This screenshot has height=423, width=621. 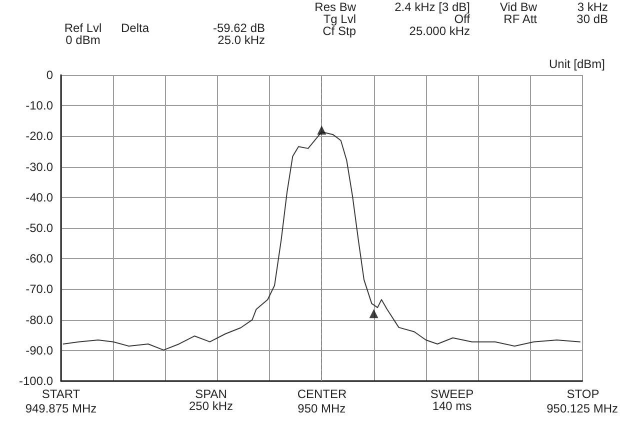 I want to click on y-tick-label: 0, so click(x=50, y=75).